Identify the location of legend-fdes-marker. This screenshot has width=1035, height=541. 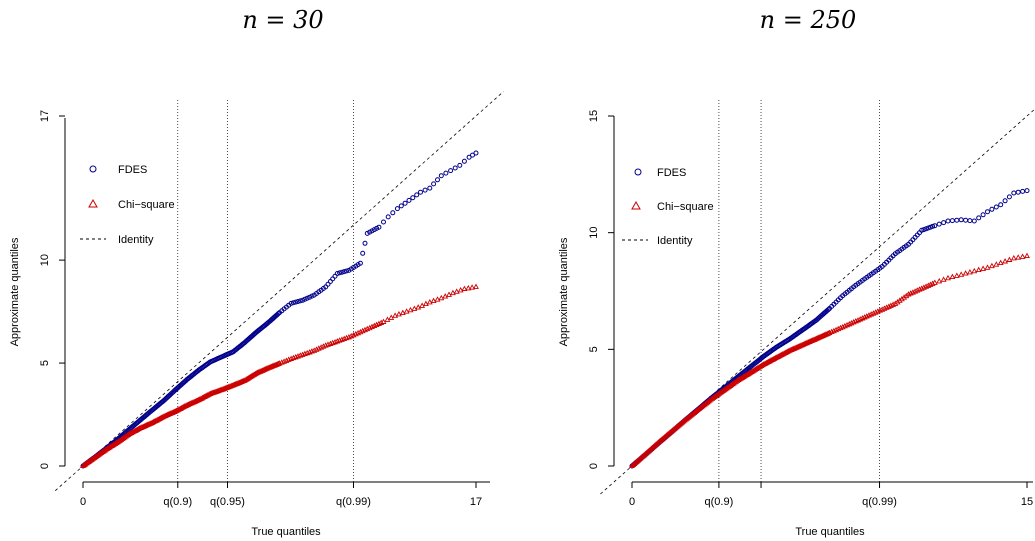
(93, 169).